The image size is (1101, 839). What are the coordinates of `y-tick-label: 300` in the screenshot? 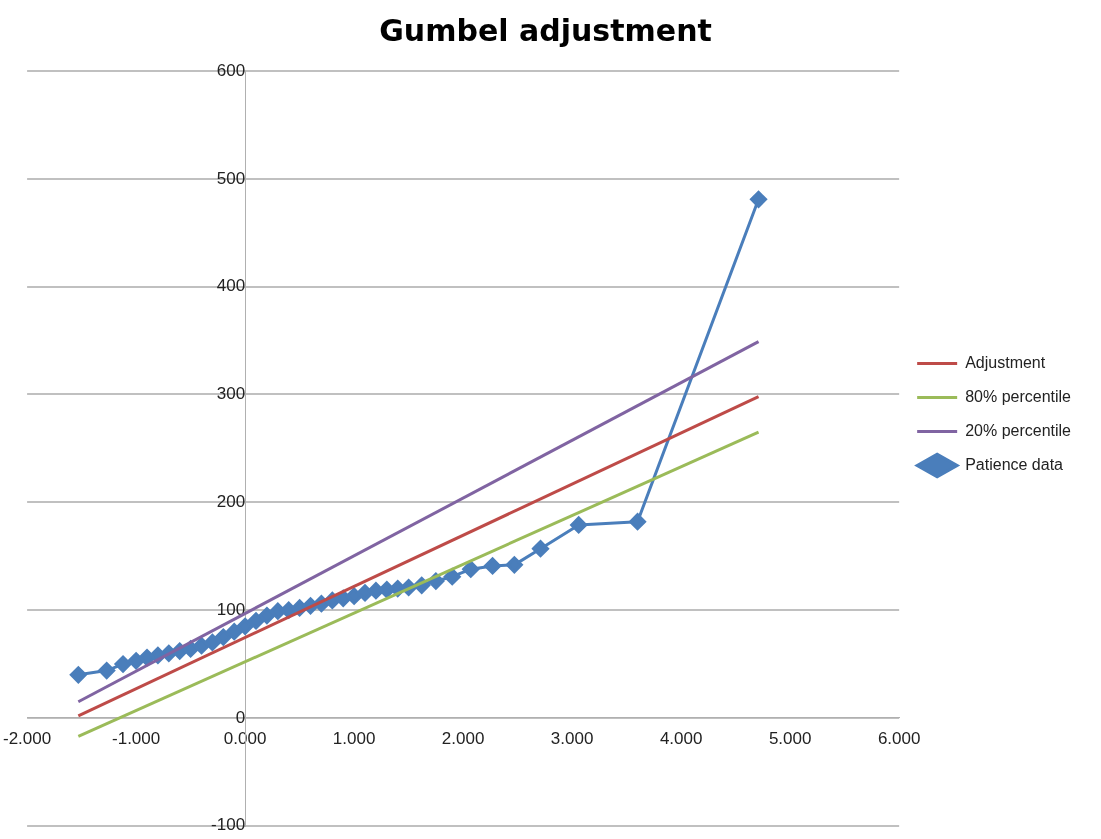 It's located at (231, 394).